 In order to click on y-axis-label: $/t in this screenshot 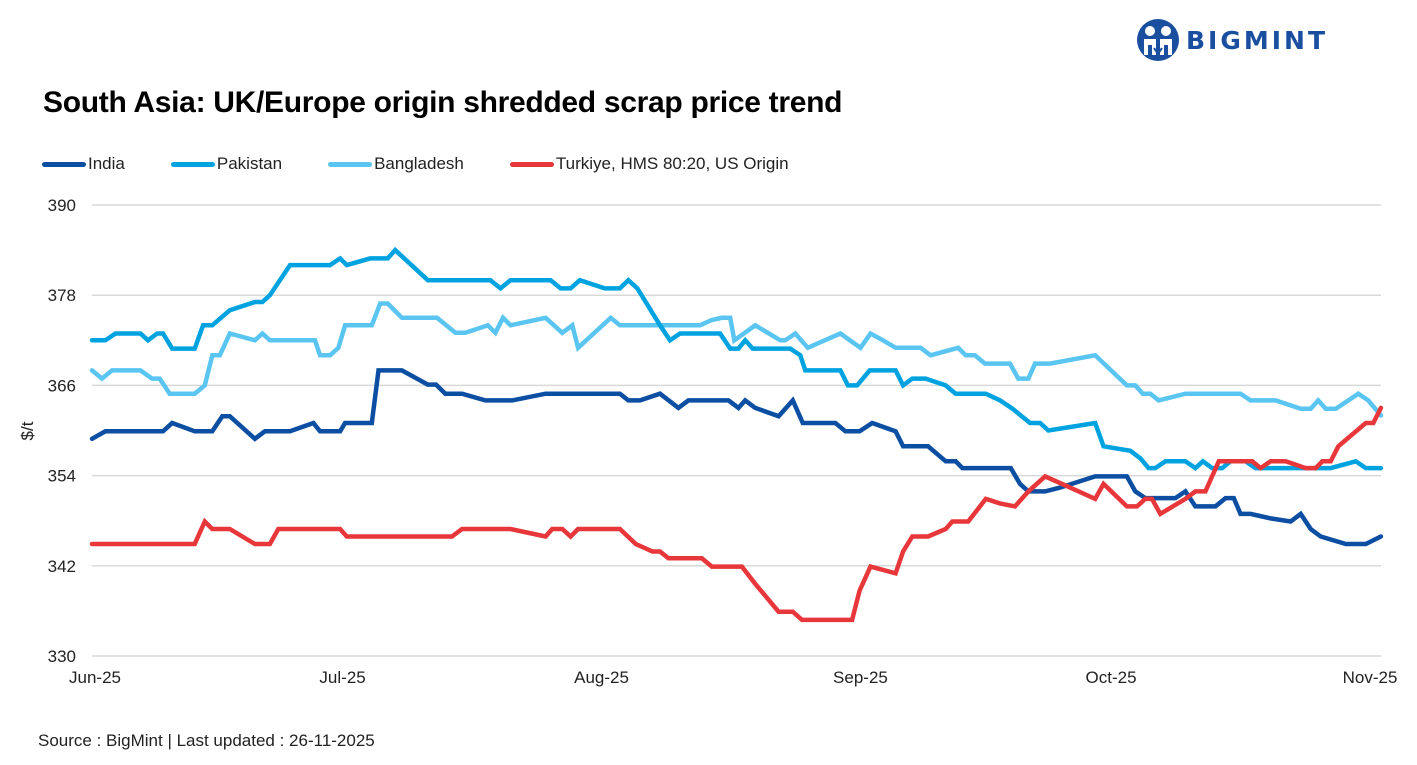, I will do `click(27, 430)`.